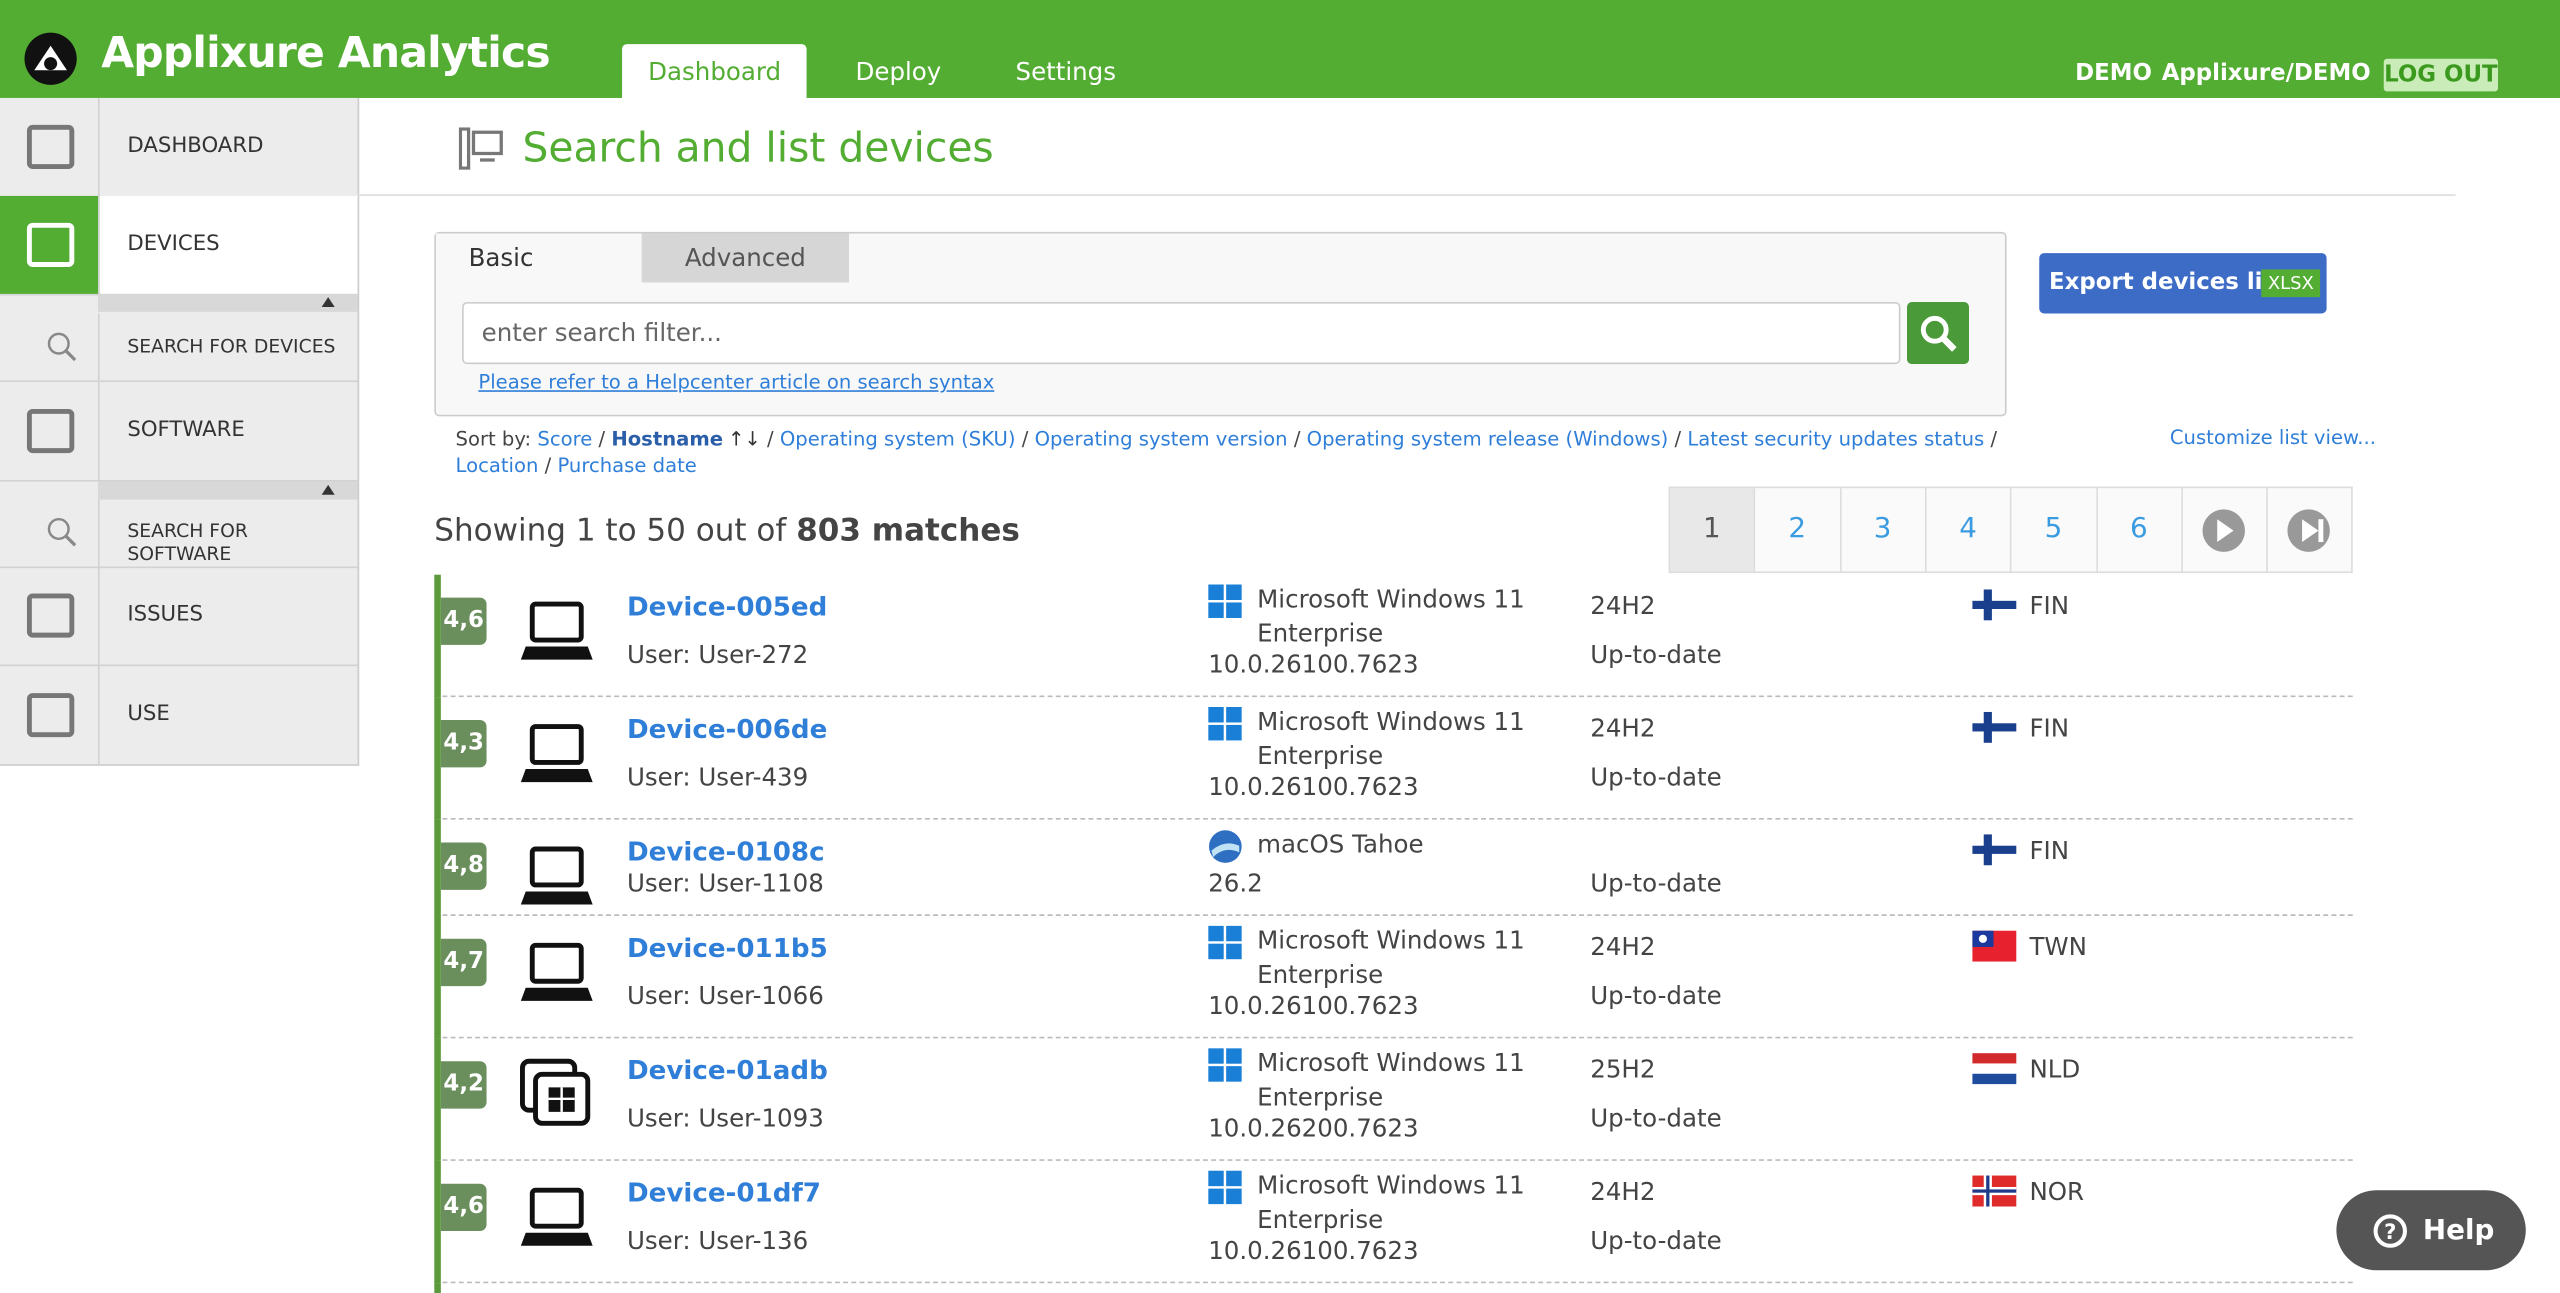  What do you see at coordinates (727, 729) in the screenshot?
I see `device-name: Device-006de` at bounding box center [727, 729].